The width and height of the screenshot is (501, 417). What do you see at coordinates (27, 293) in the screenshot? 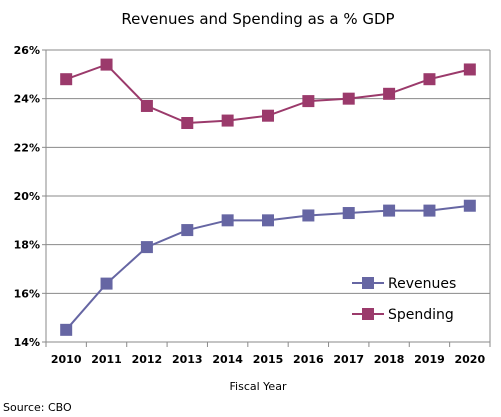
I see `y-tick-label: 16%` at bounding box center [27, 293].